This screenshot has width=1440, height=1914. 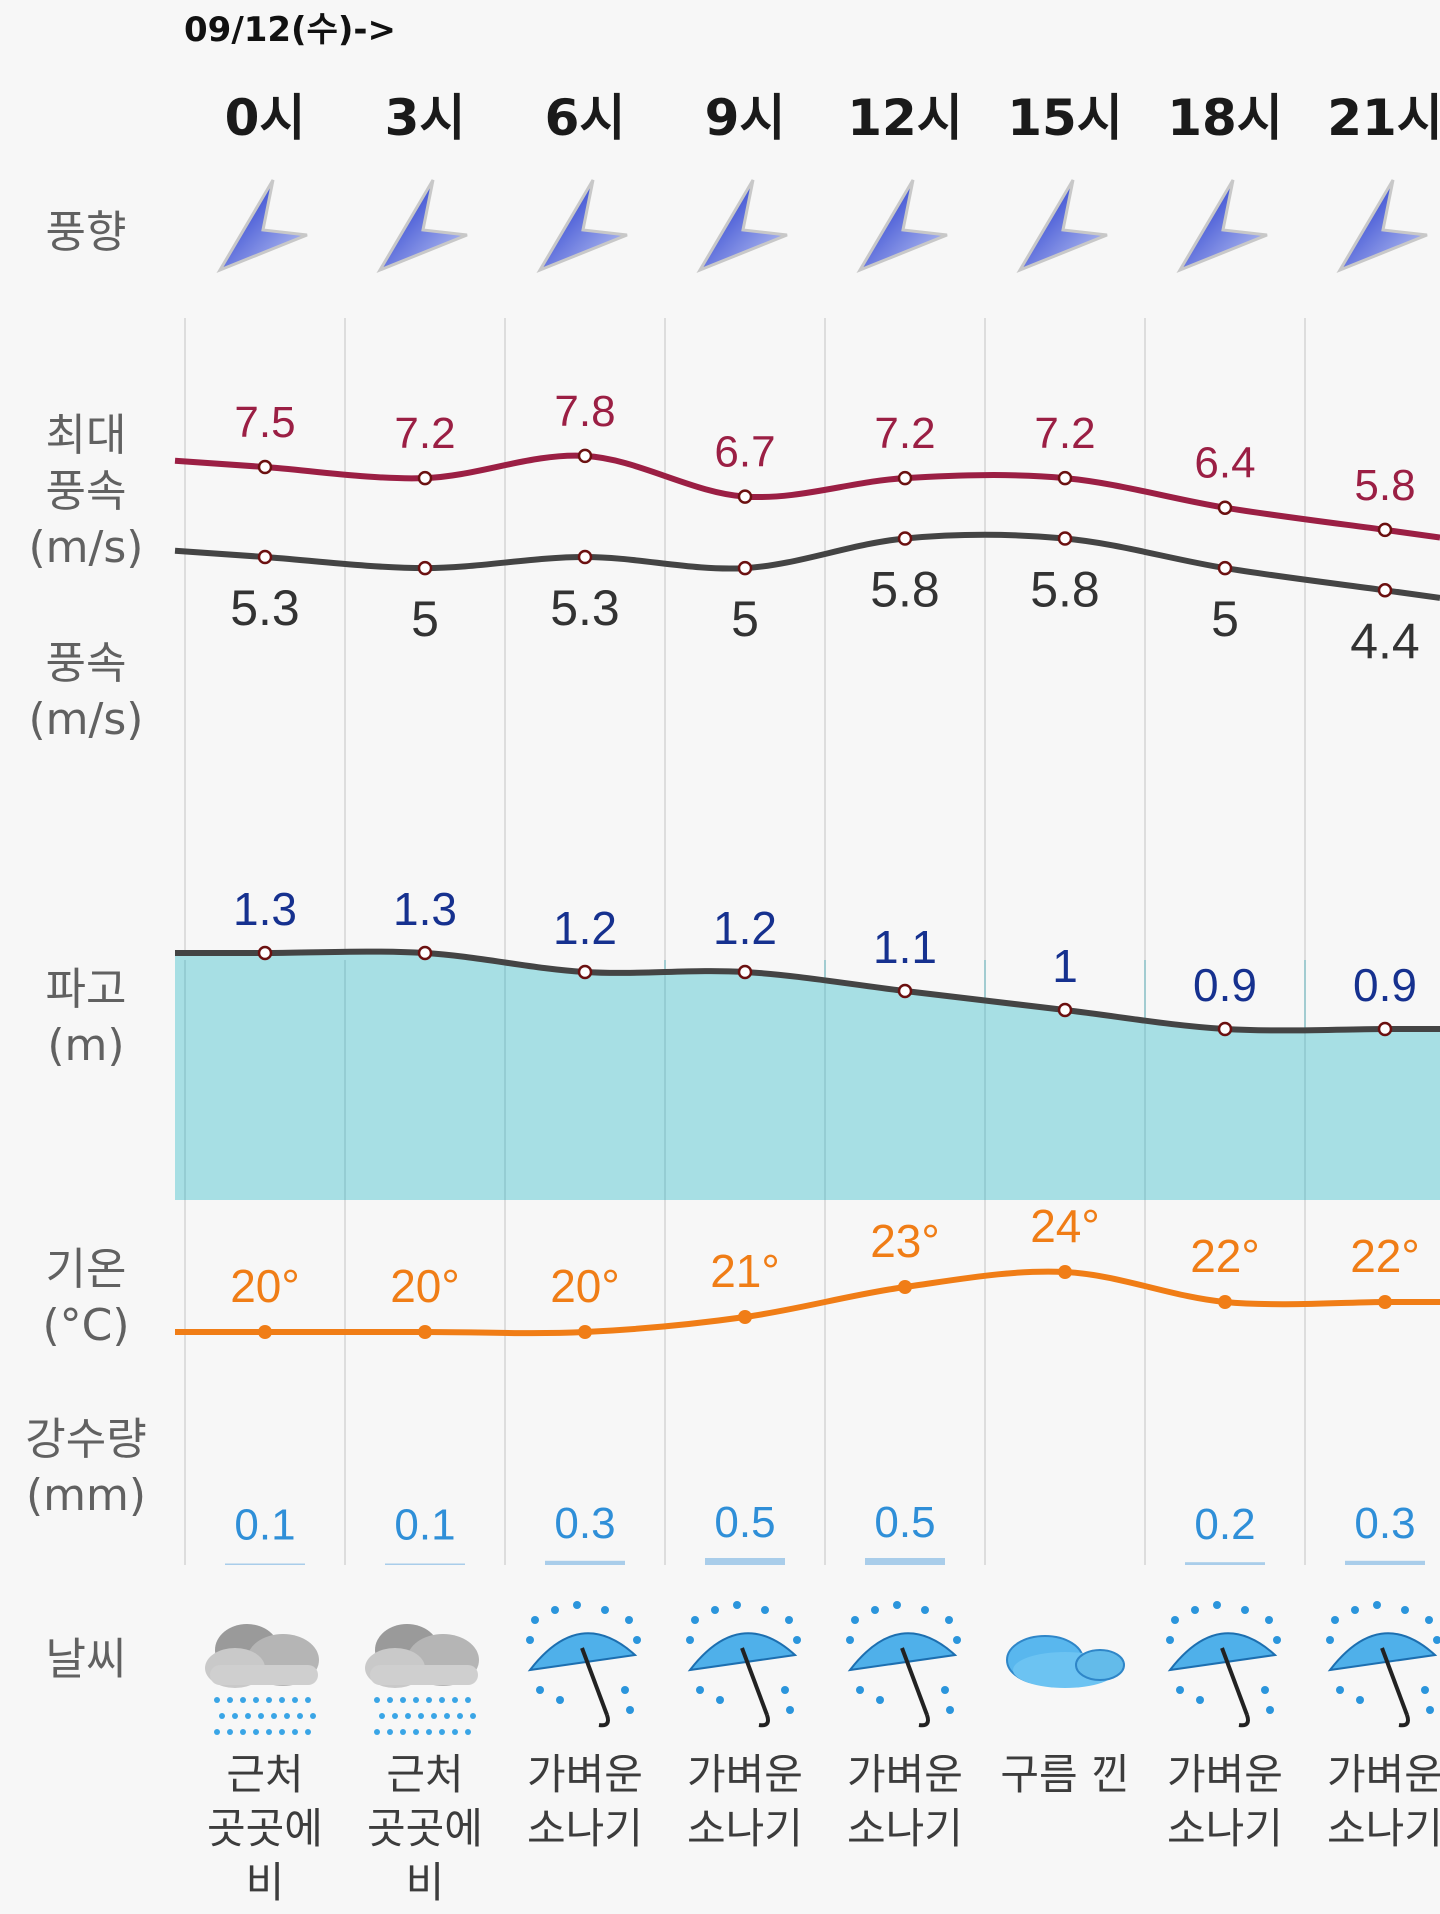 What do you see at coordinates (1065, 1661) in the screenshot?
I see `cloud-icon` at bounding box center [1065, 1661].